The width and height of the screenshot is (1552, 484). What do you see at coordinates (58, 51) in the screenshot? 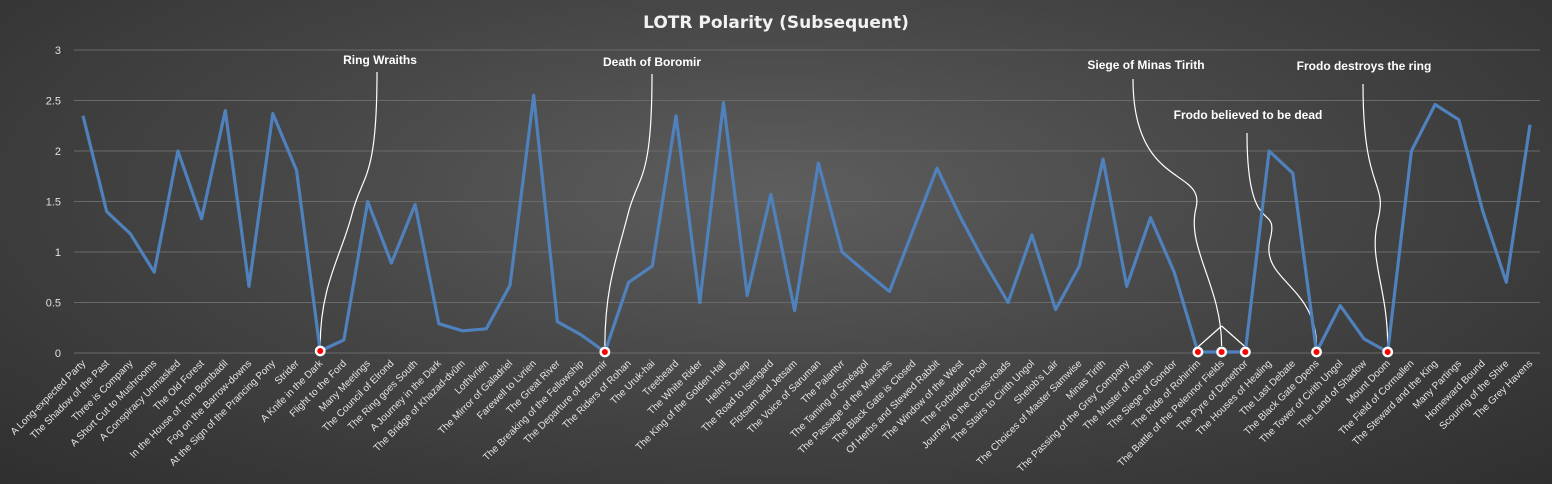
I see `y-tick-label: 3` at bounding box center [58, 51].